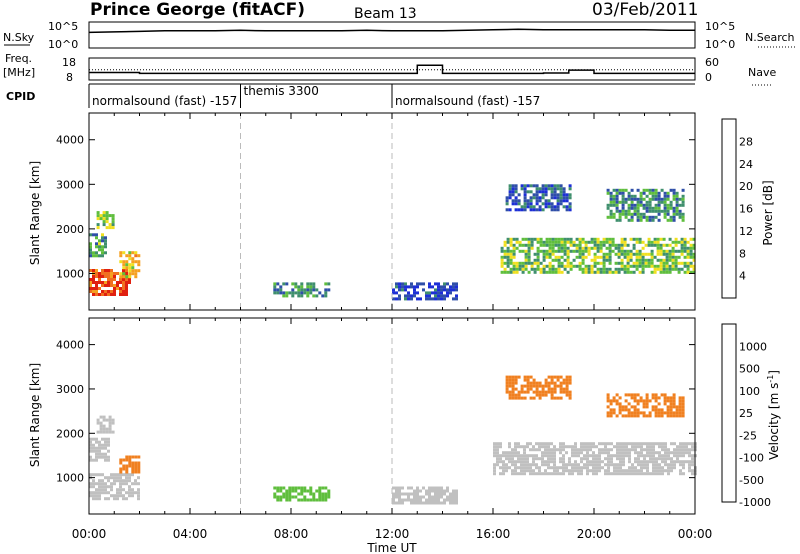  Describe the element at coordinates (19, 37) in the screenshot. I see `noise-left-label: N.Sky` at that location.